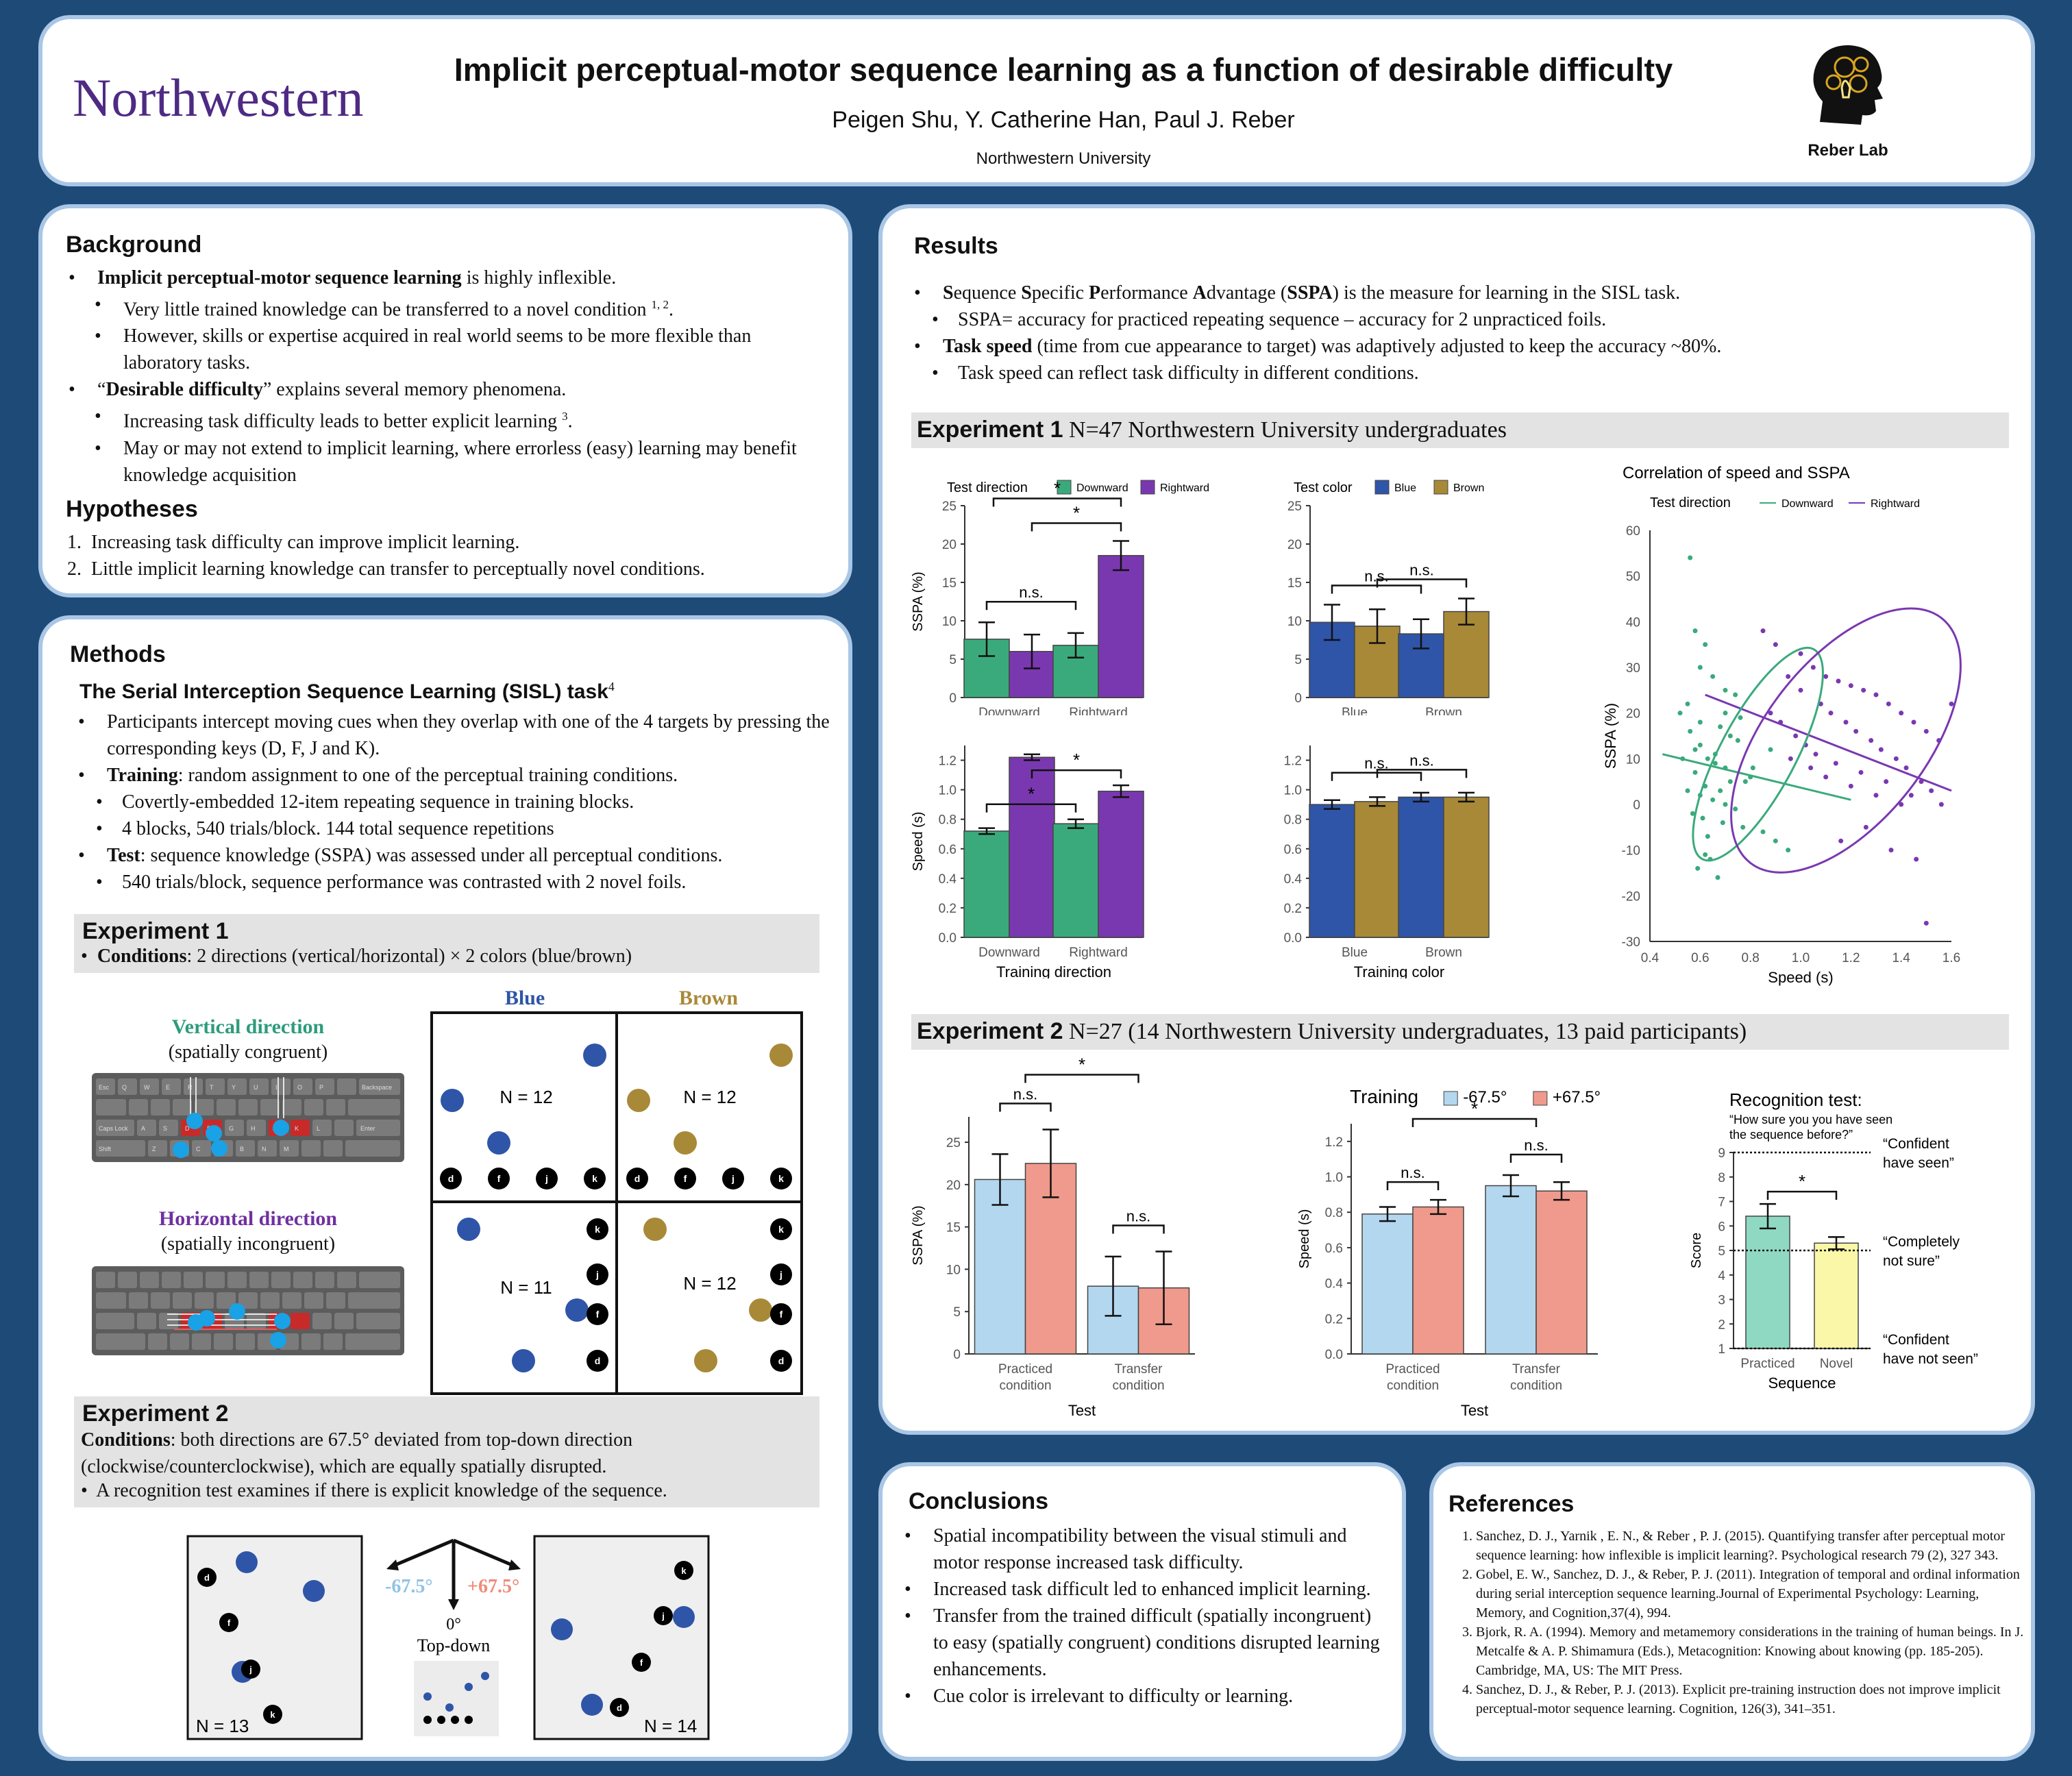 Image resolution: width=2072 pixels, height=1776 pixels. I want to click on fit-line, so click(1756, 777).